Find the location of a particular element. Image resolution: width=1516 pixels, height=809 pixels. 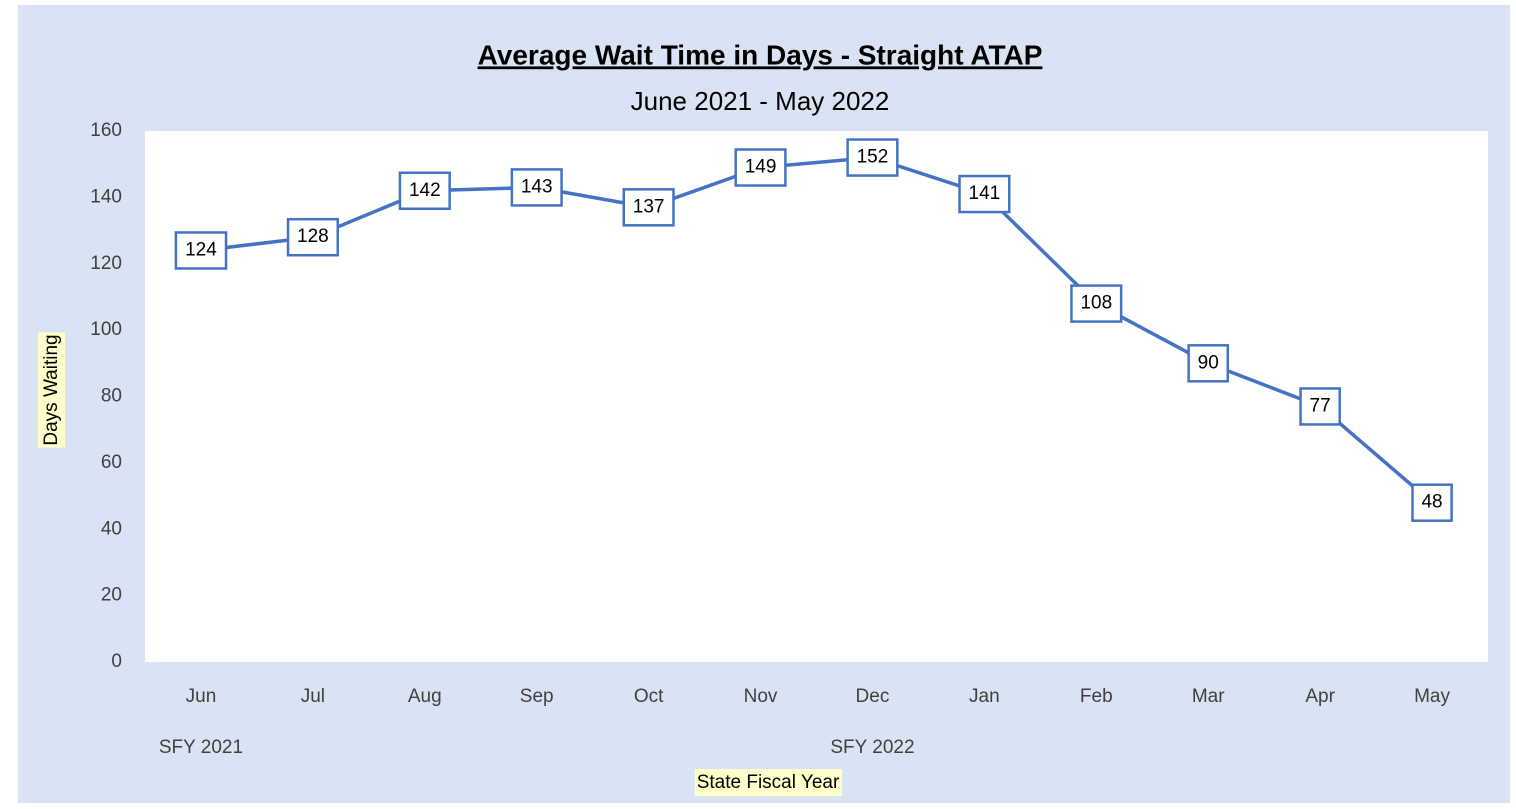

data-label: 48 is located at coordinates (1431, 502).